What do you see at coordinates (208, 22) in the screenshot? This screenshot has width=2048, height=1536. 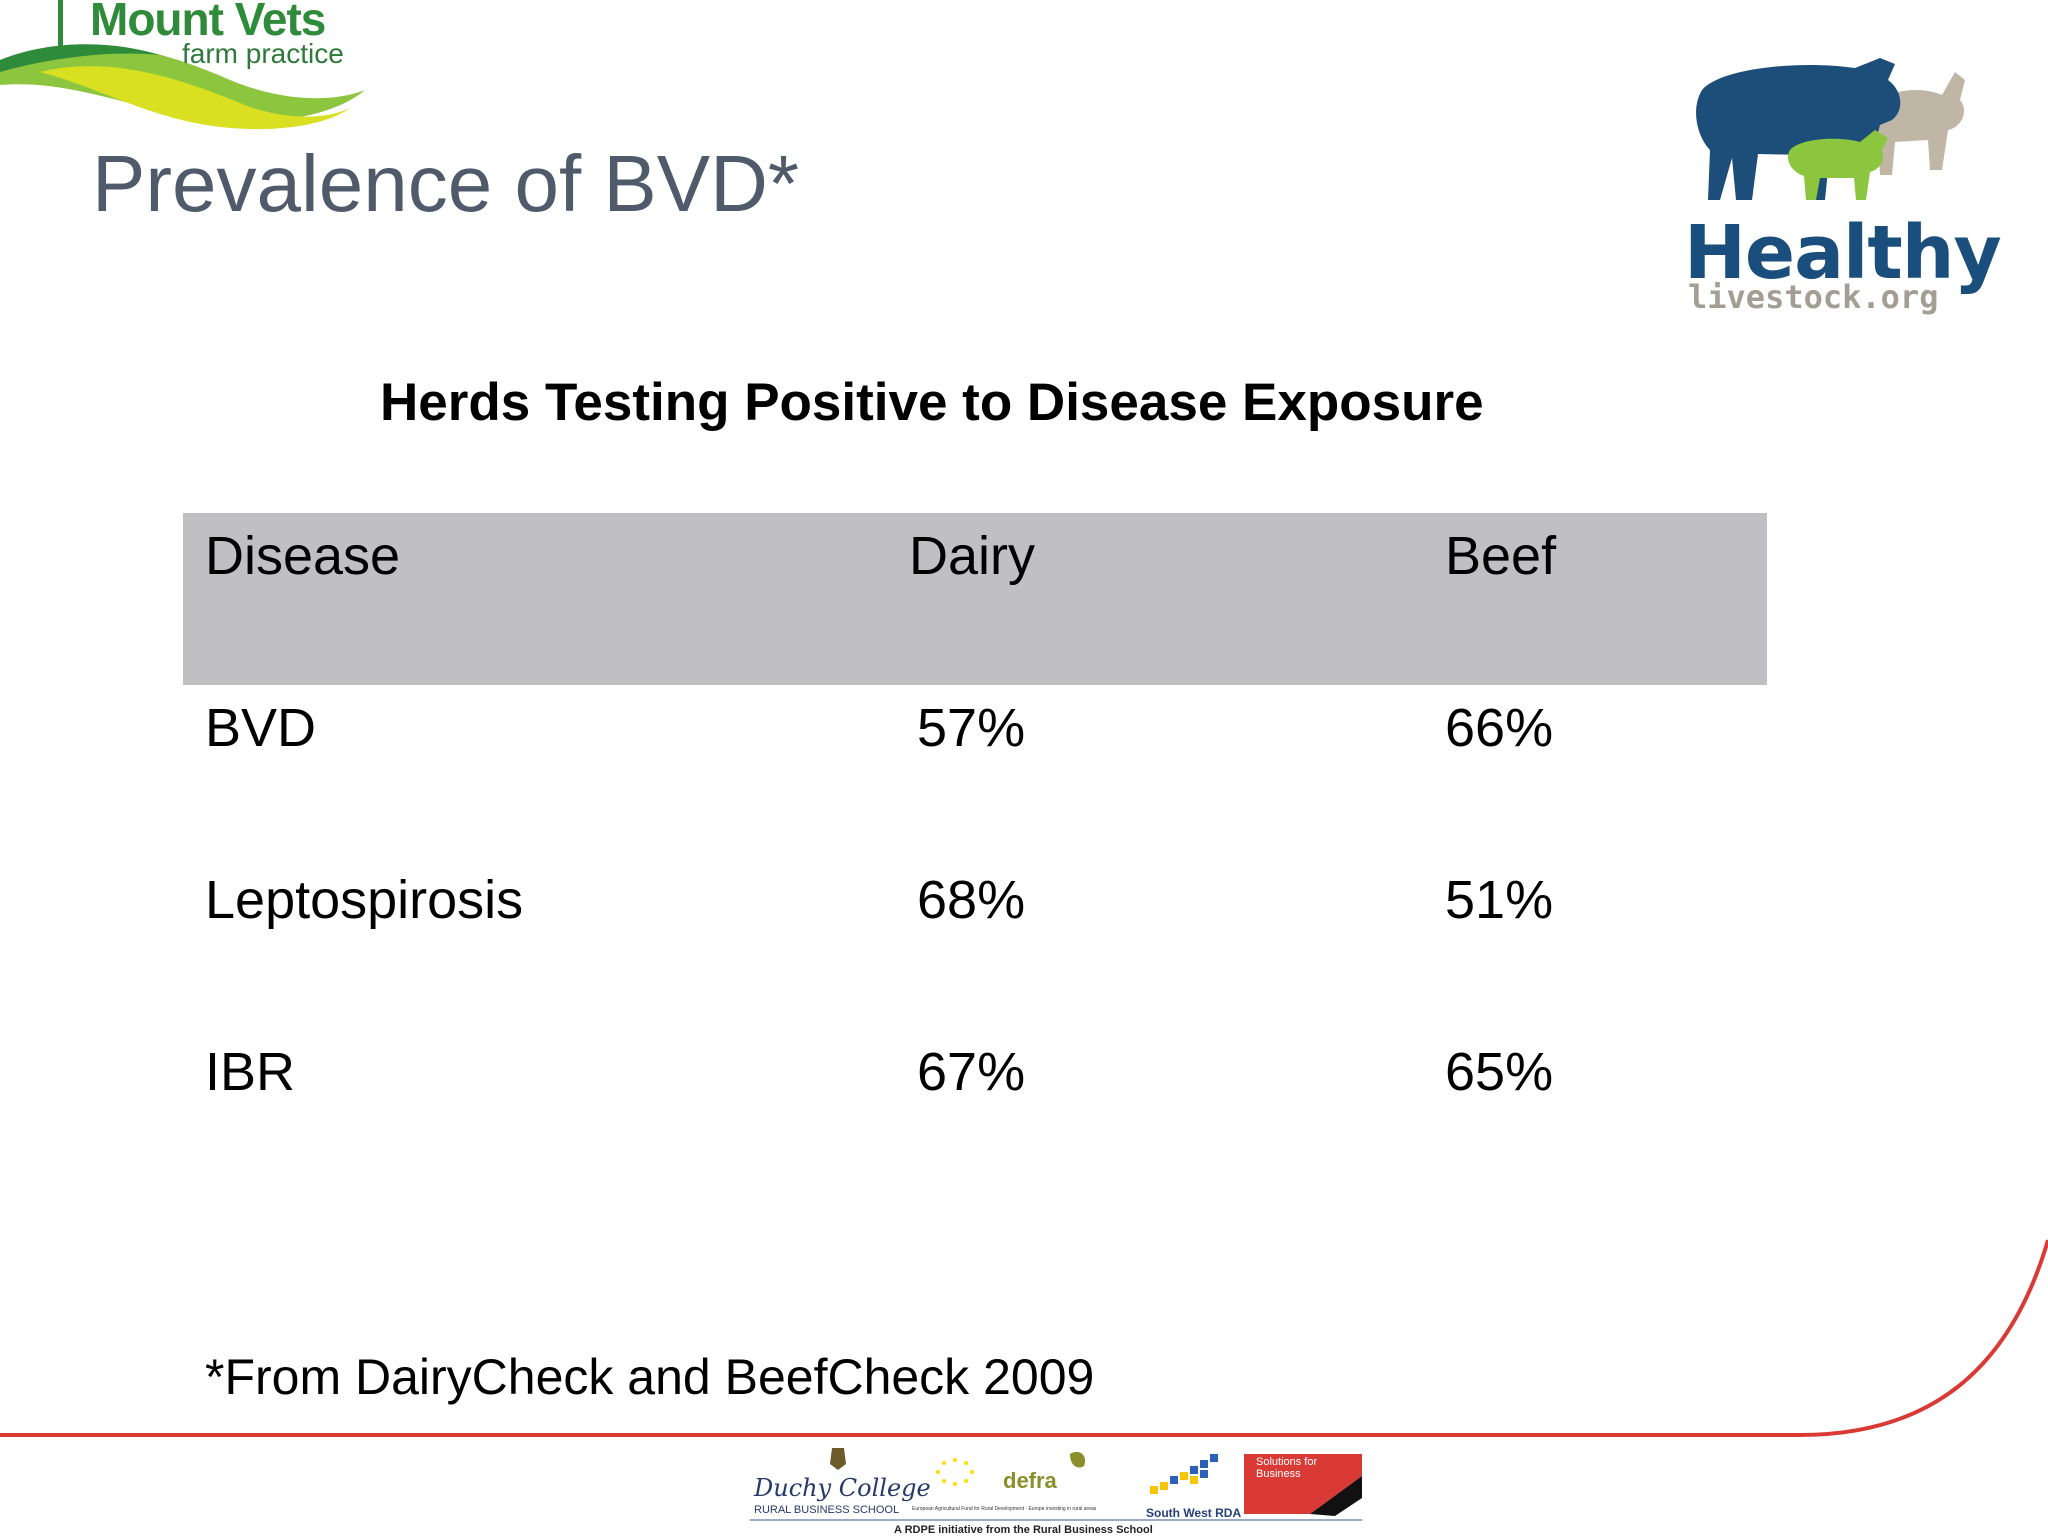 I see `mount-vets-name: Mount Vets` at bounding box center [208, 22].